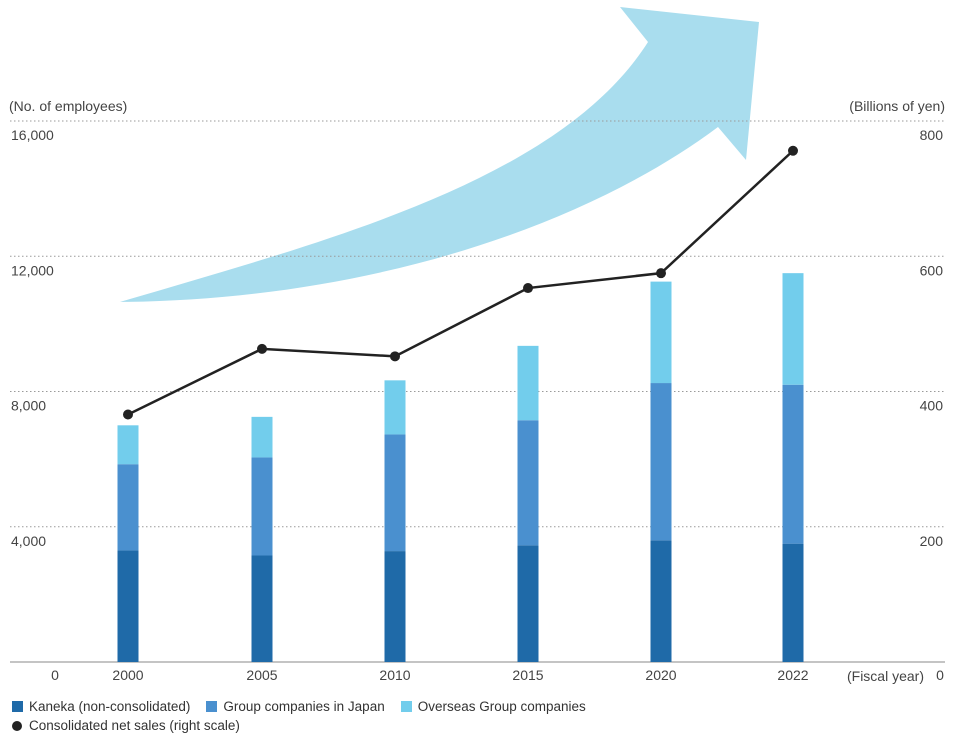  I want to click on legend-item-overseas: Overseas Group companies, so click(493, 706).